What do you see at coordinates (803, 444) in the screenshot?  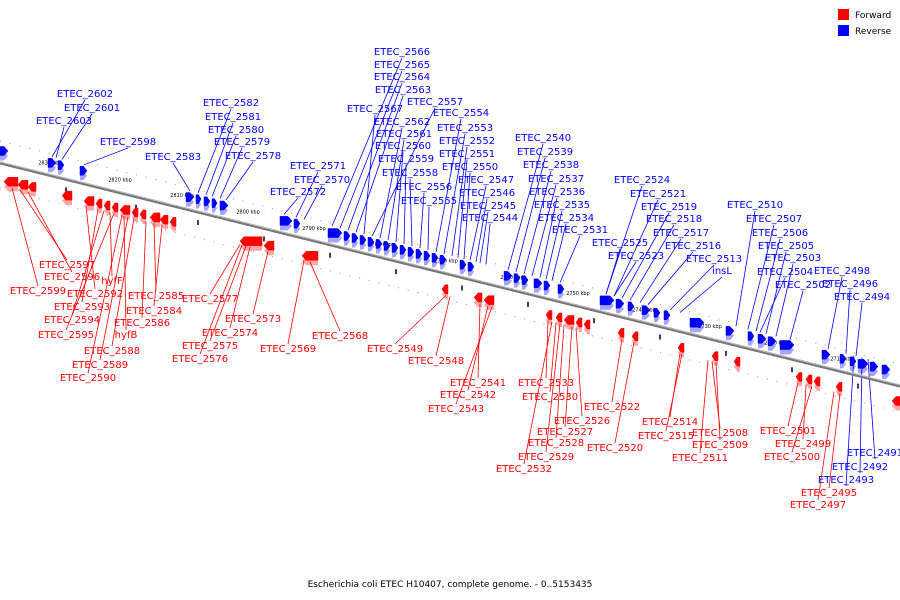 I see `gene-label: ETEC_2499` at bounding box center [803, 444].